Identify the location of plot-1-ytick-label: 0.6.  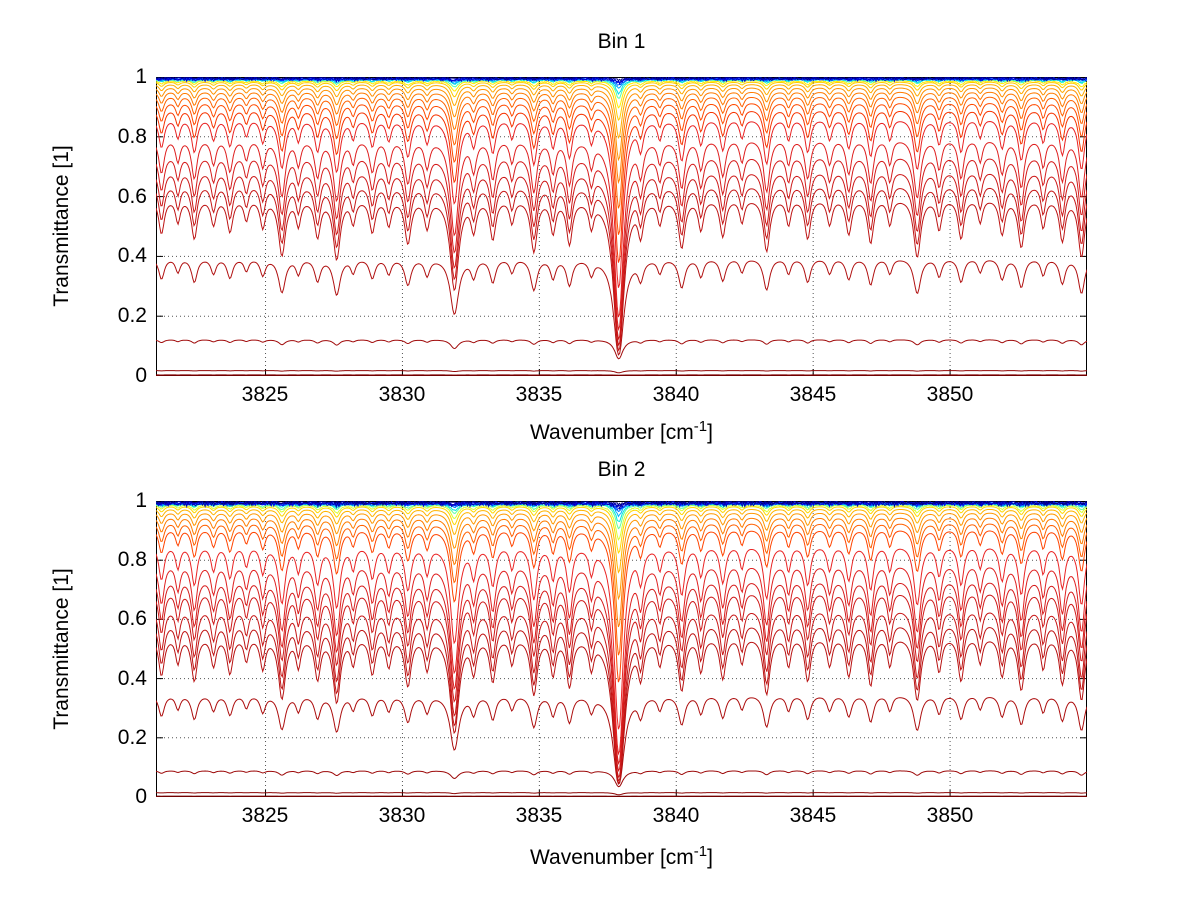
(132, 196).